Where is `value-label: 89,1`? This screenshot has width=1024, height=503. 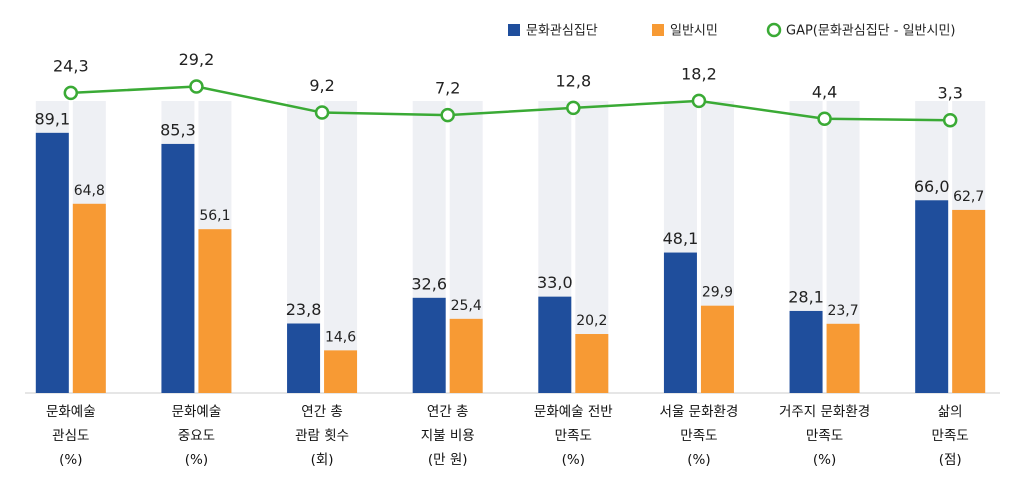
value-label: 89,1 is located at coordinates (53, 118).